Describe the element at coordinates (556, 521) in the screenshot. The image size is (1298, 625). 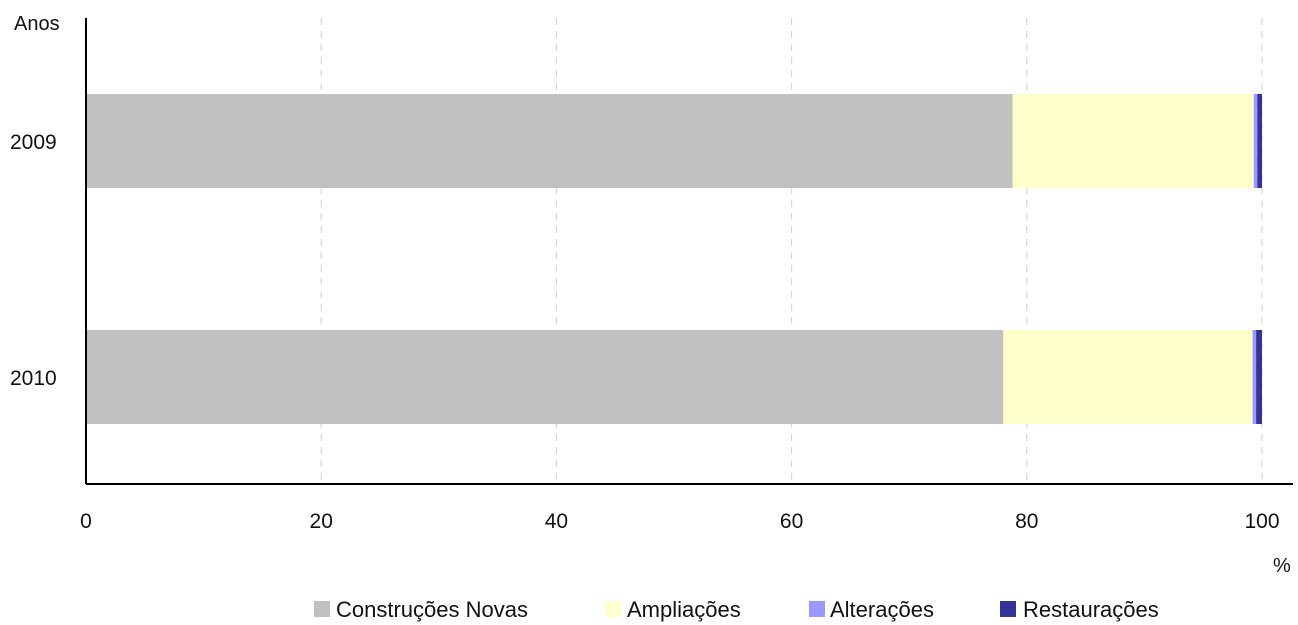
I see `x-tick-label: 40` at that location.